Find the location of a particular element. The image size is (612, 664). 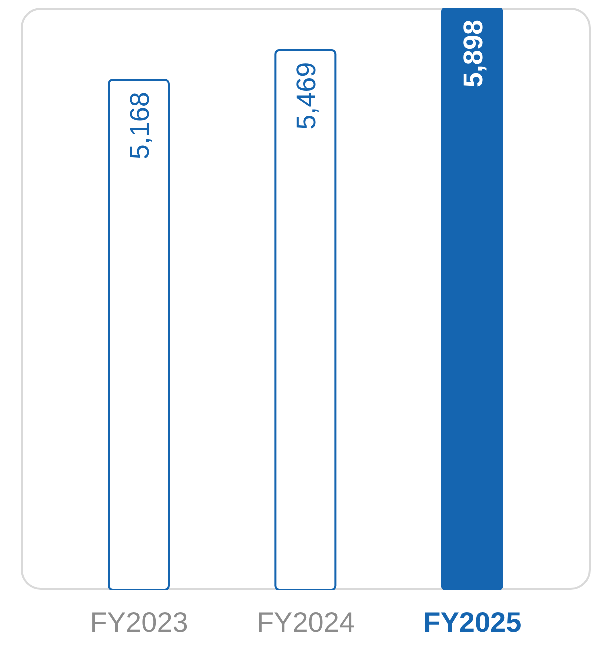

x-tick-label: FY2024 is located at coordinates (306, 622).